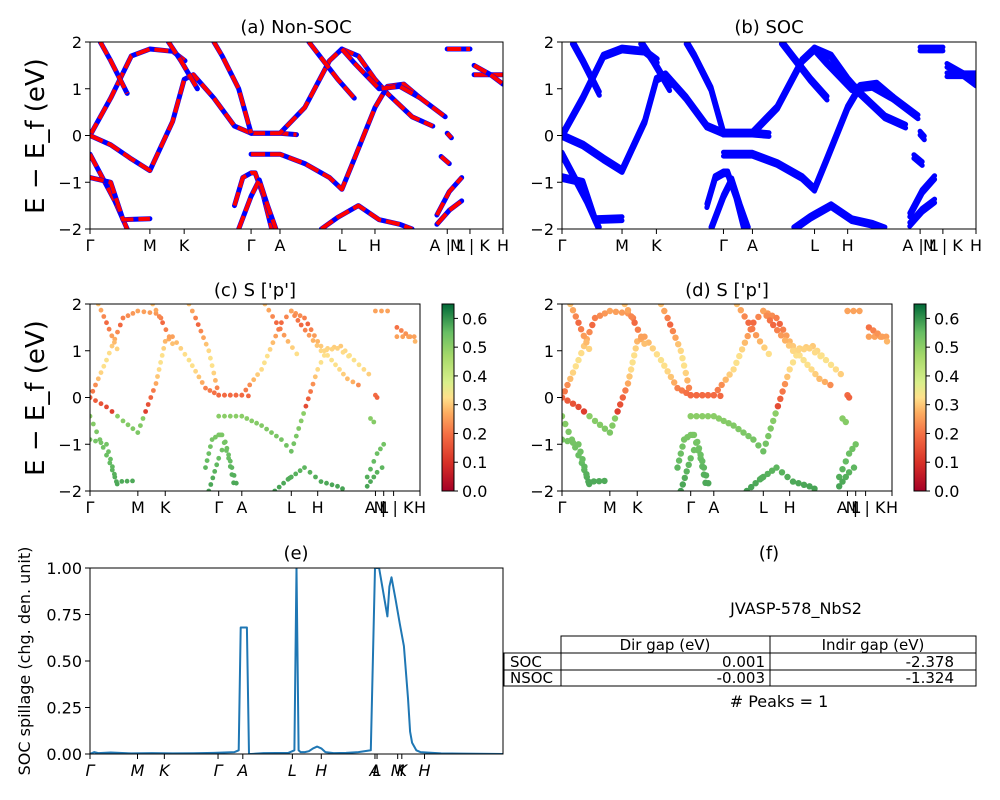 Image resolution: width=1000 pixels, height=800 pixels. Describe the element at coordinates (150, 245) in the screenshot. I see `xtick-label-a: M` at that location.